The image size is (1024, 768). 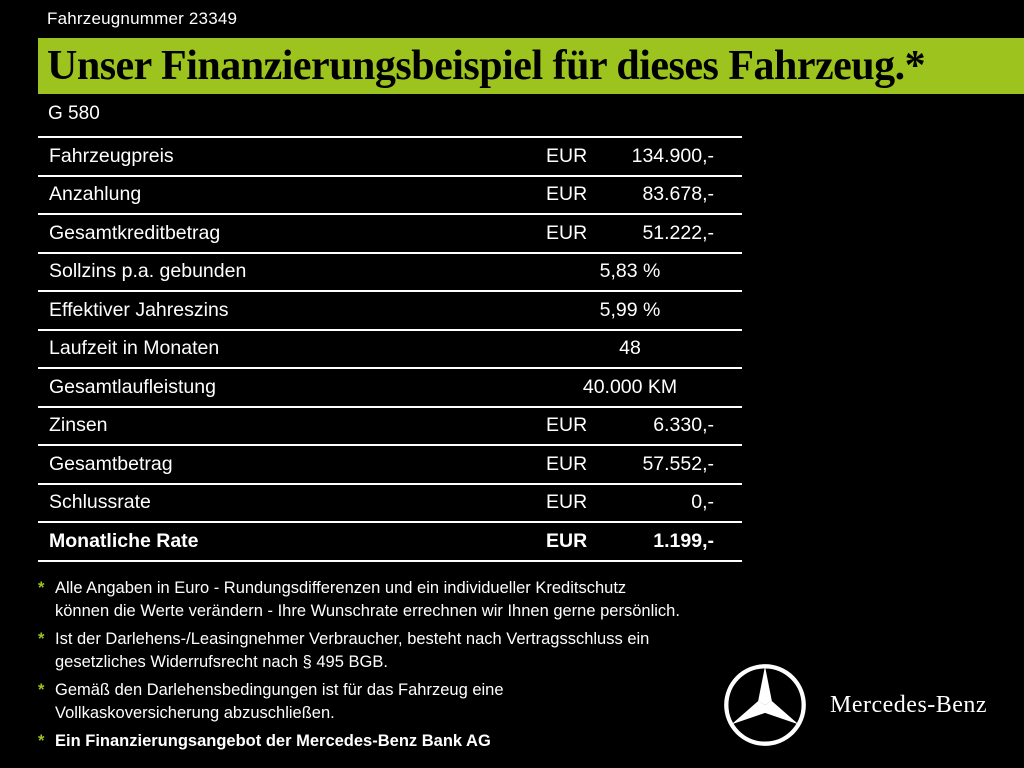 What do you see at coordinates (390, 463) in the screenshot?
I see `table-row: Gesamtbetrag EUR 57.552,-` at bounding box center [390, 463].